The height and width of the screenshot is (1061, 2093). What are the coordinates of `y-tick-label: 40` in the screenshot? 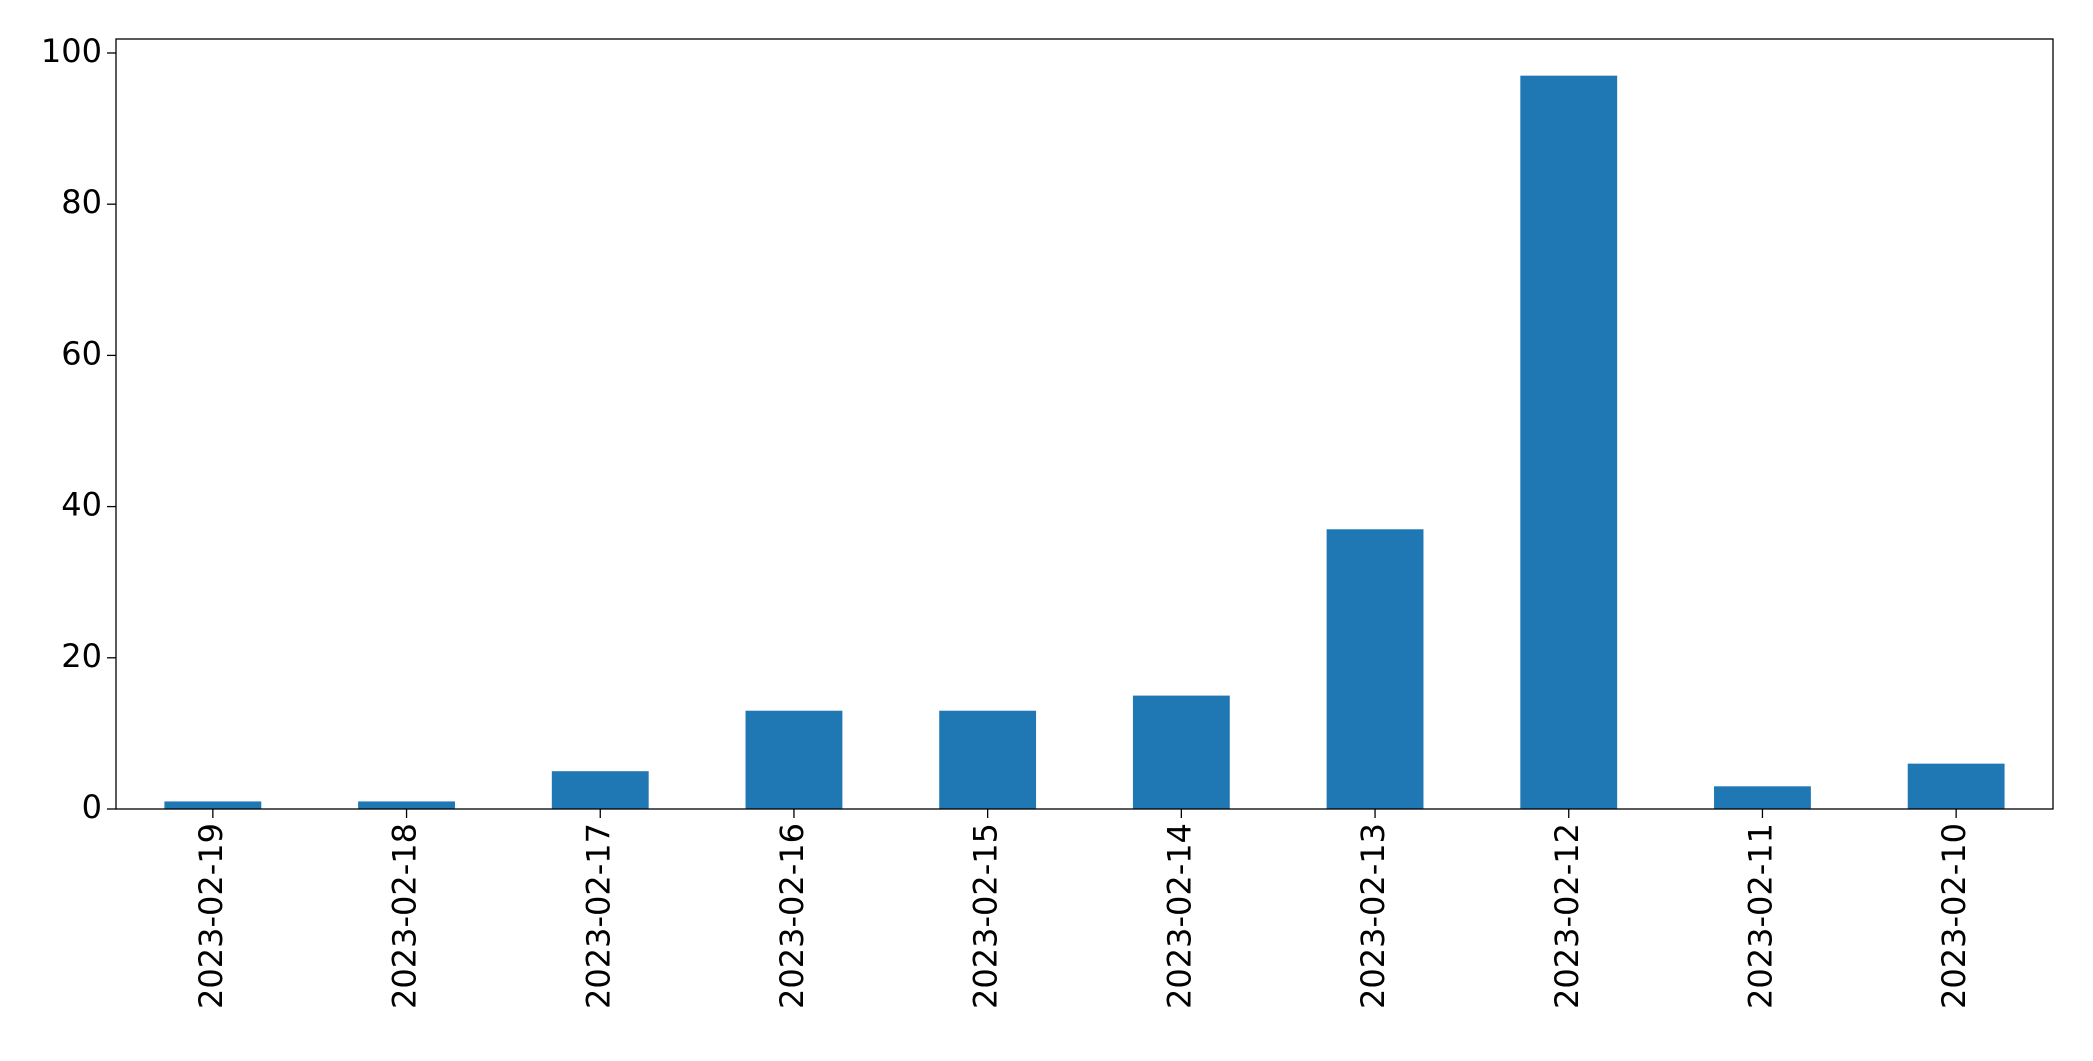 It's located at (81, 505).